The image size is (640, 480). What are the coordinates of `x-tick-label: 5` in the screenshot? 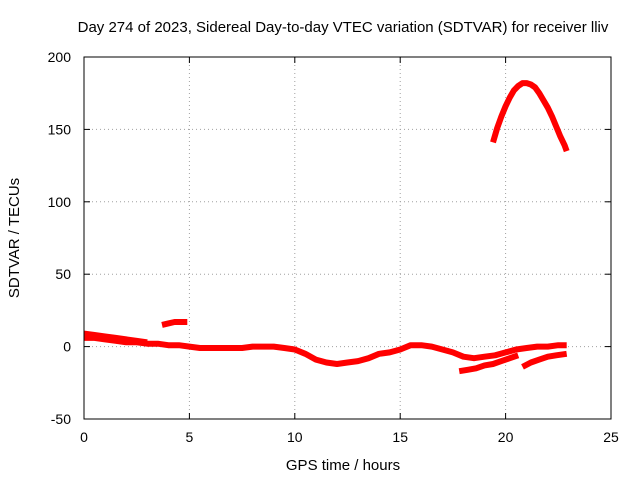 It's located at (190, 437).